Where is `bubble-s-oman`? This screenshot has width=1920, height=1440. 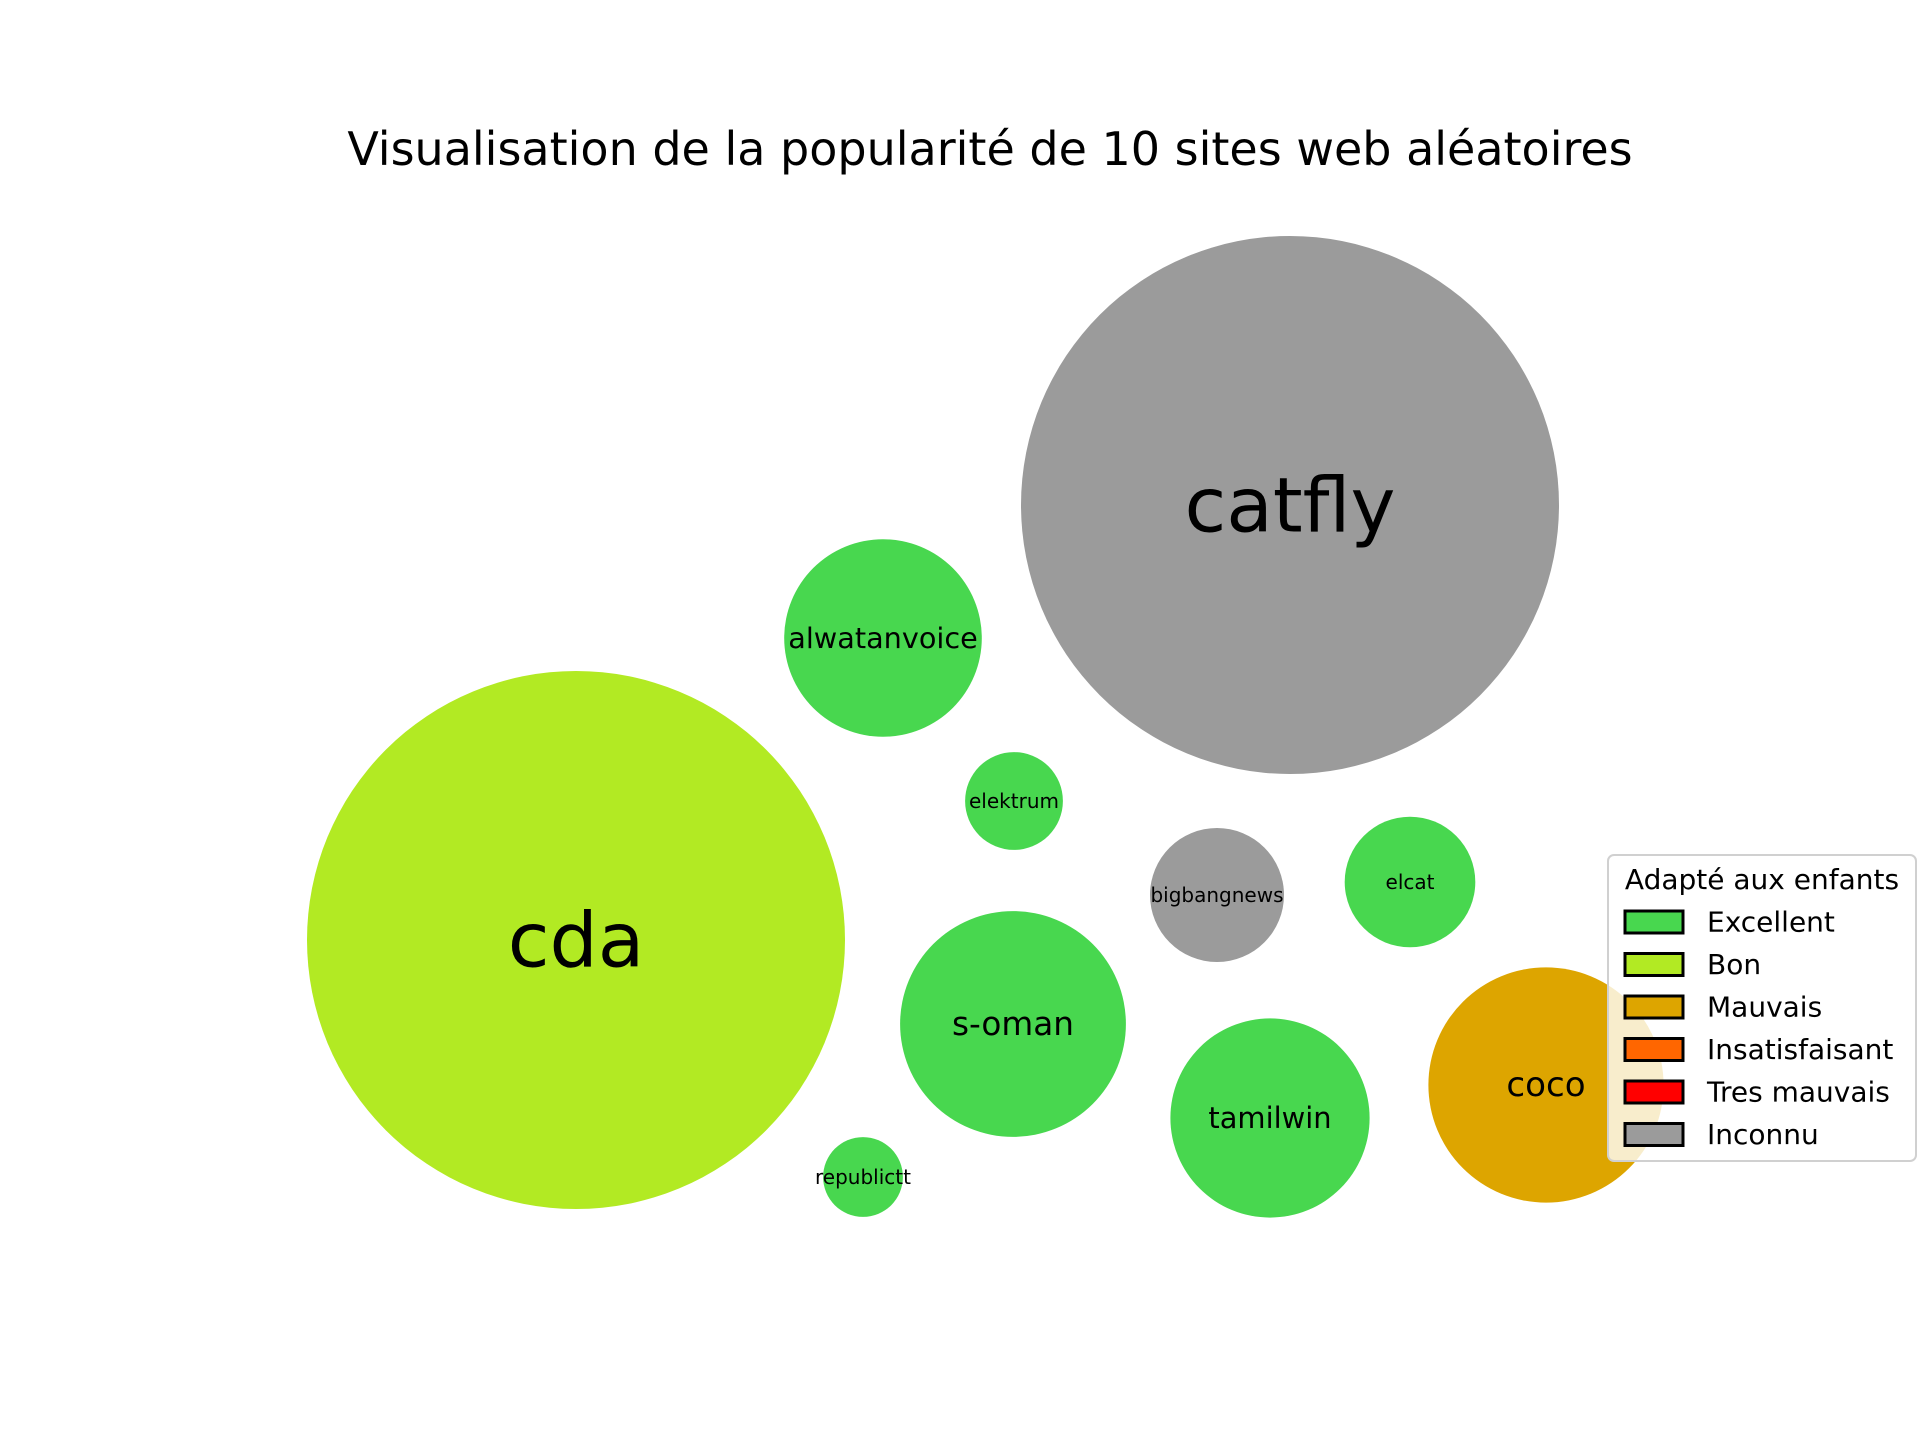 bubble-s-oman is located at coordinates (1013, 1024).